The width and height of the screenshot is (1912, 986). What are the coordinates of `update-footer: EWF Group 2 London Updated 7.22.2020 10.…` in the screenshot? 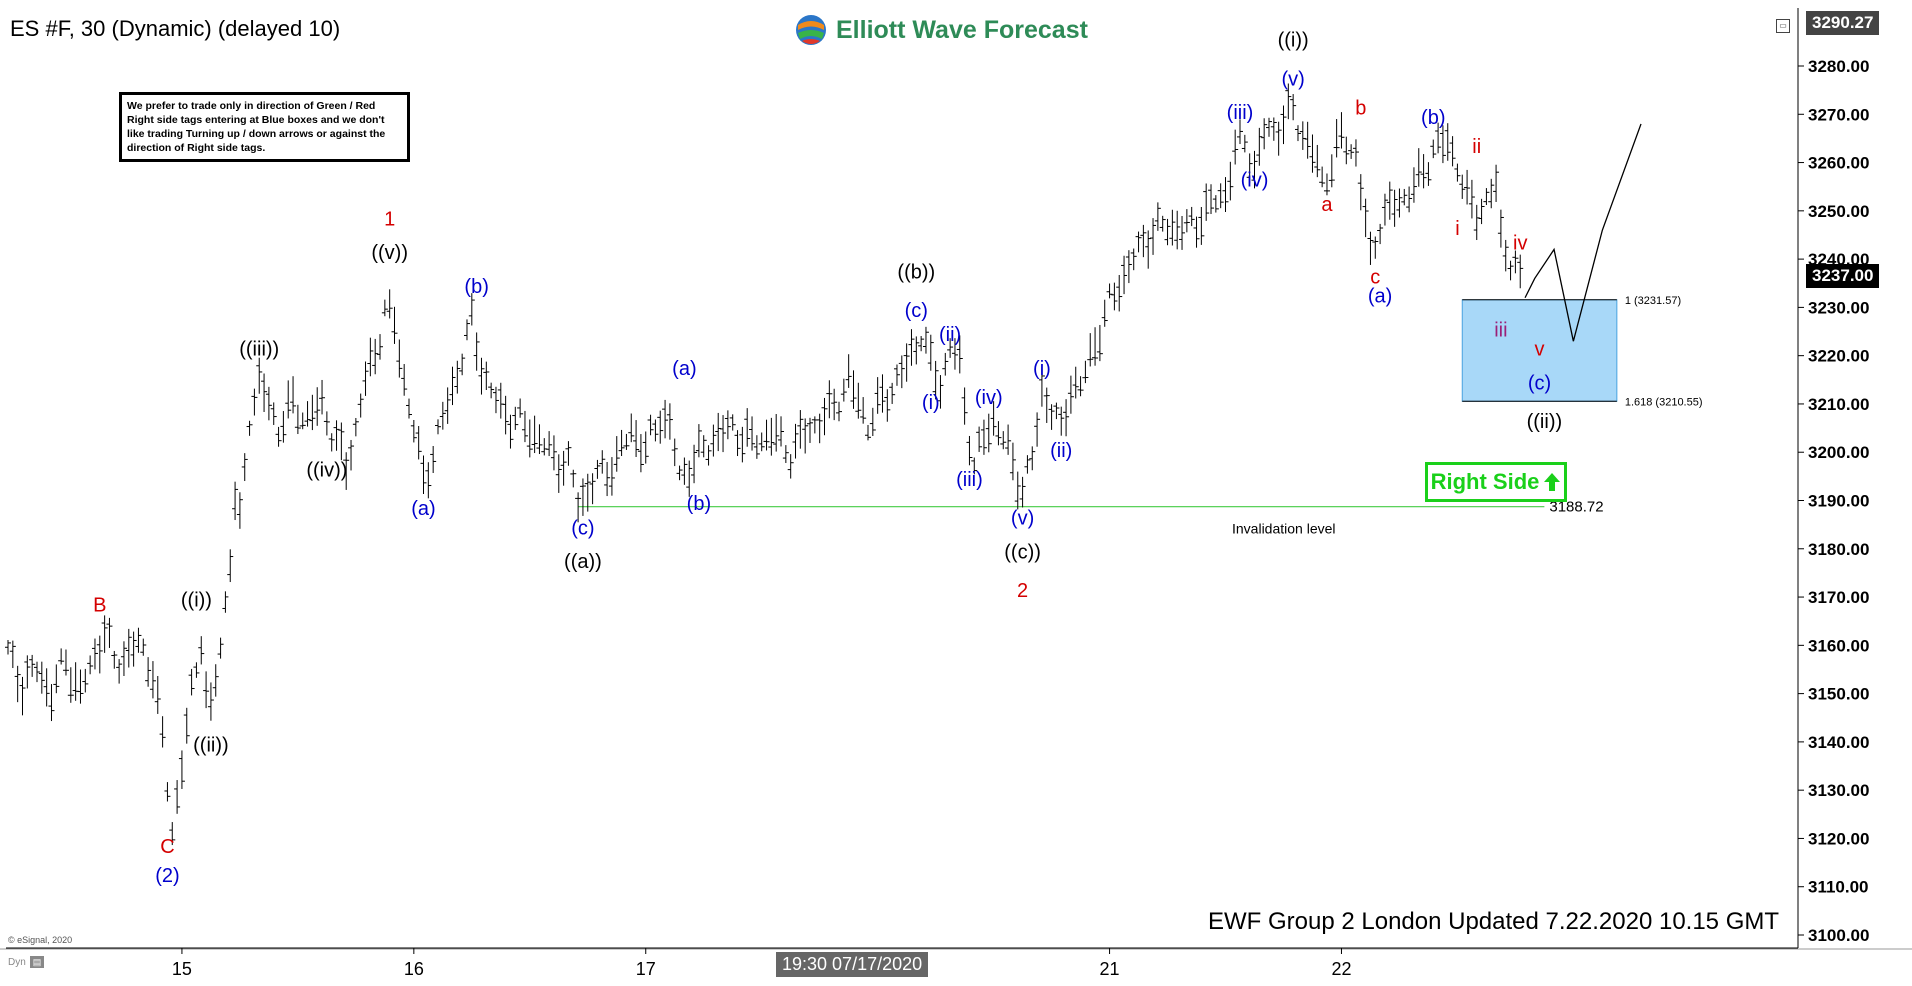 It's located at (1494, 921).